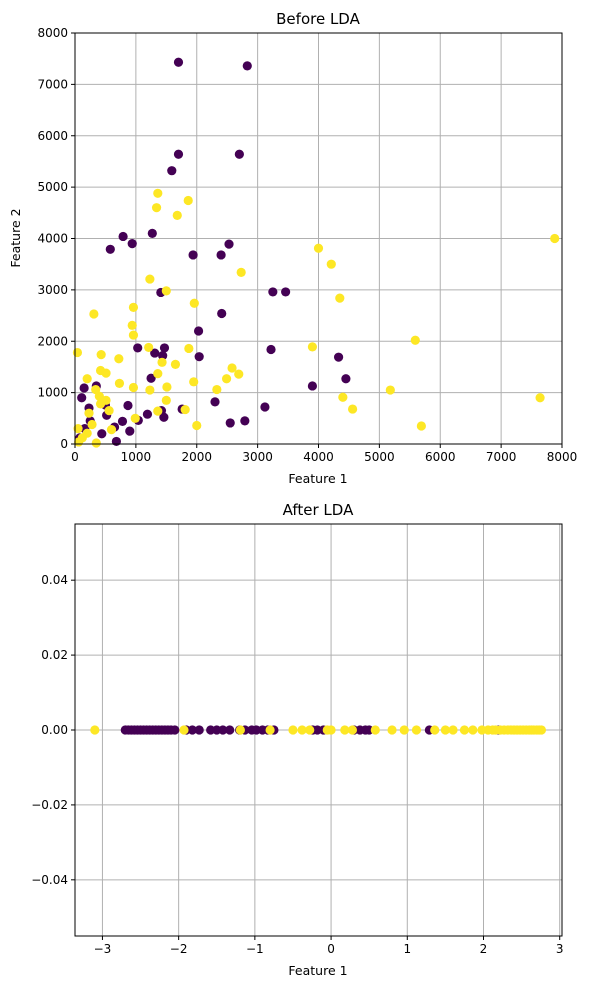  What do you see at coordinates (407, 949) in the screenshot?
I see `x-tick-label: 1` at bounding box center [407, 949].